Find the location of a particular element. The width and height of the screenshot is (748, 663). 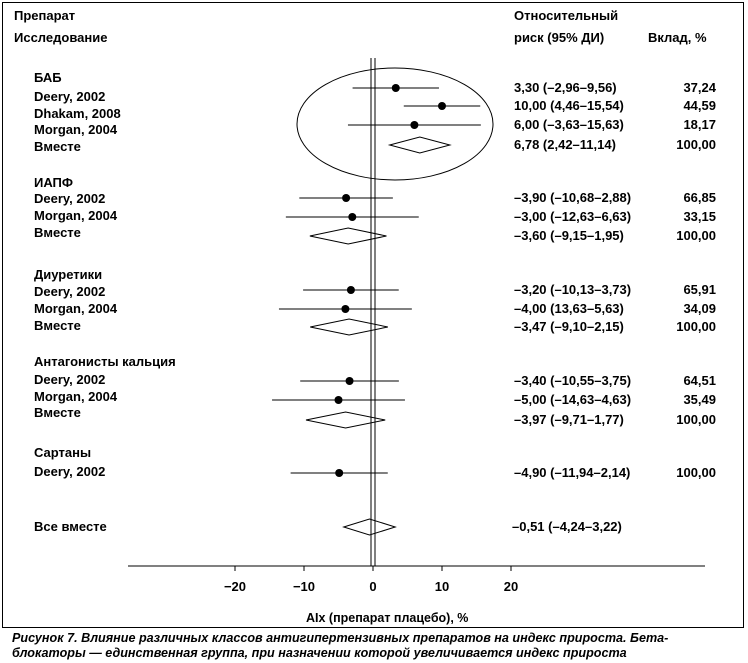

weight-value: 64,51 is located at coordinates (699, 380).